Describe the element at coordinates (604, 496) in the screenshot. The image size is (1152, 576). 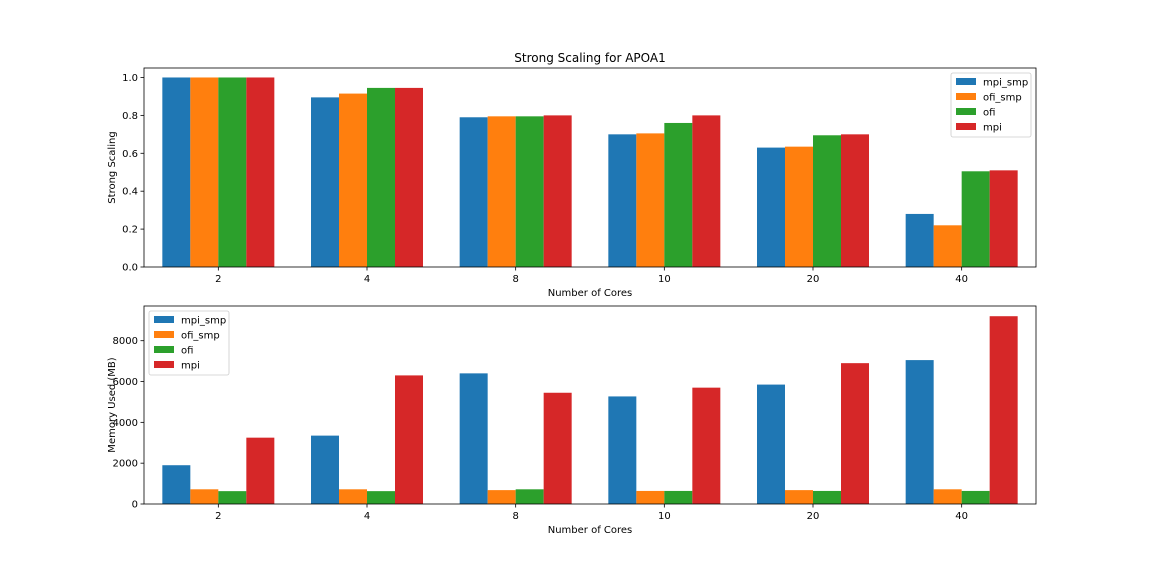
I see `series-ofi` at that location.